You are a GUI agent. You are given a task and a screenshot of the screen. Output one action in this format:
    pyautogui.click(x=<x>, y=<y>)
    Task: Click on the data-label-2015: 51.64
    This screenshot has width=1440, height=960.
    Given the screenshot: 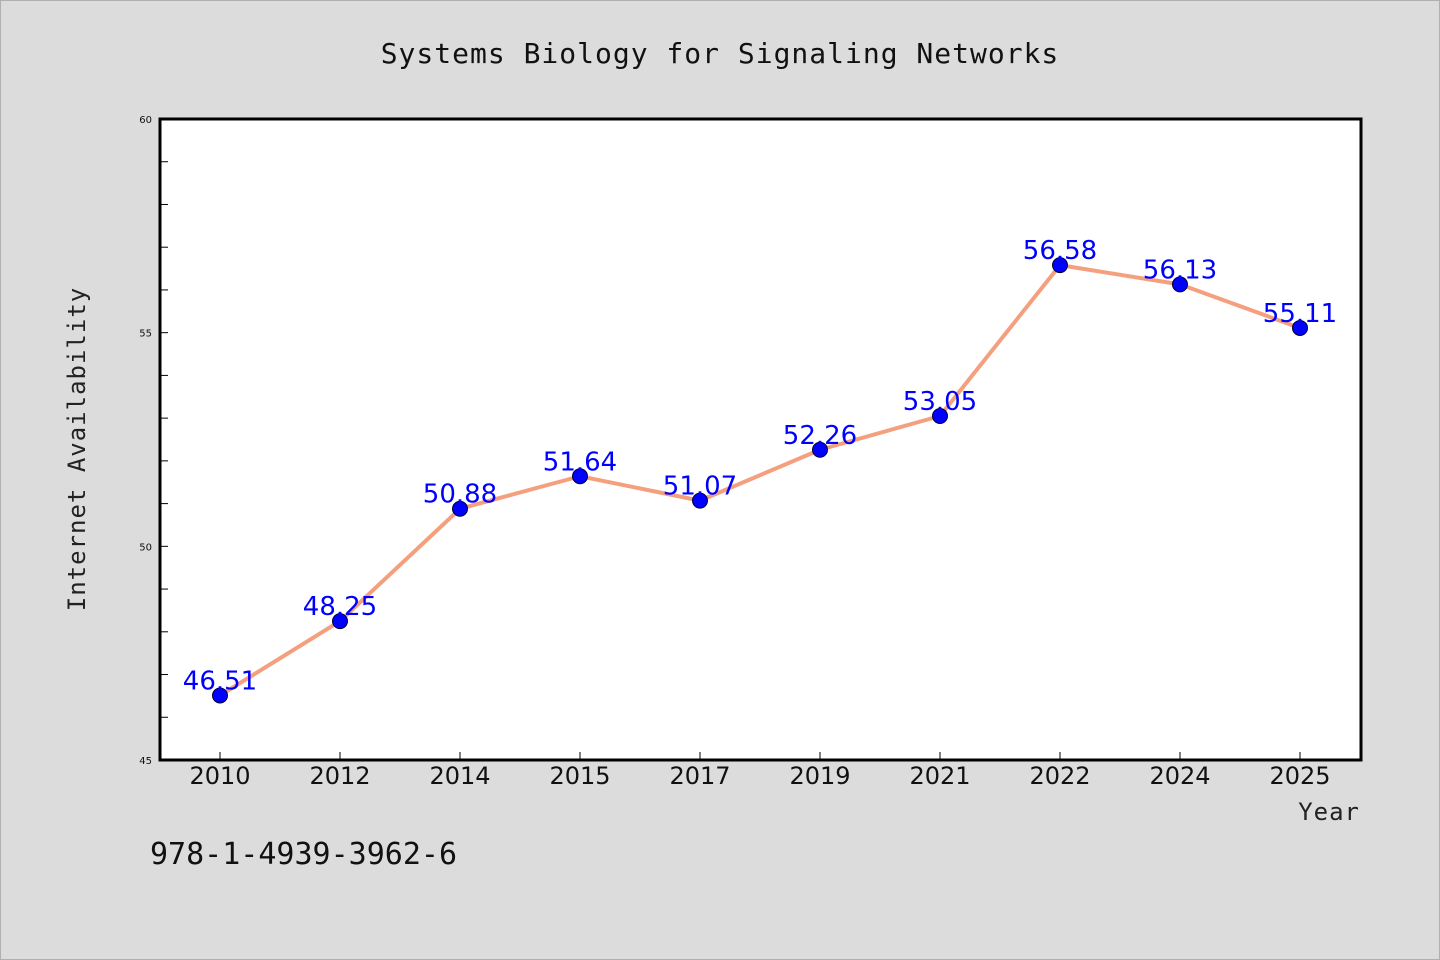 What is the action you would take?
    pyautogui.click(x=580, y=462)
    